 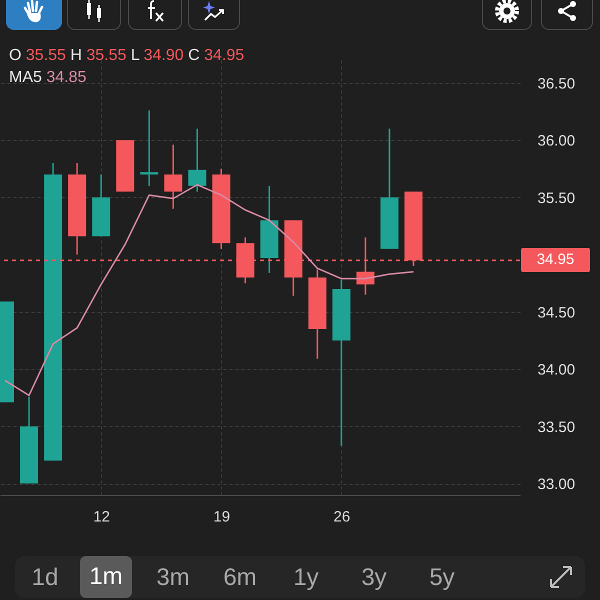 What do you see at coordinates (45, 578) in the screenshot?
I see `text: 1d` at bounding box center [45, 578].